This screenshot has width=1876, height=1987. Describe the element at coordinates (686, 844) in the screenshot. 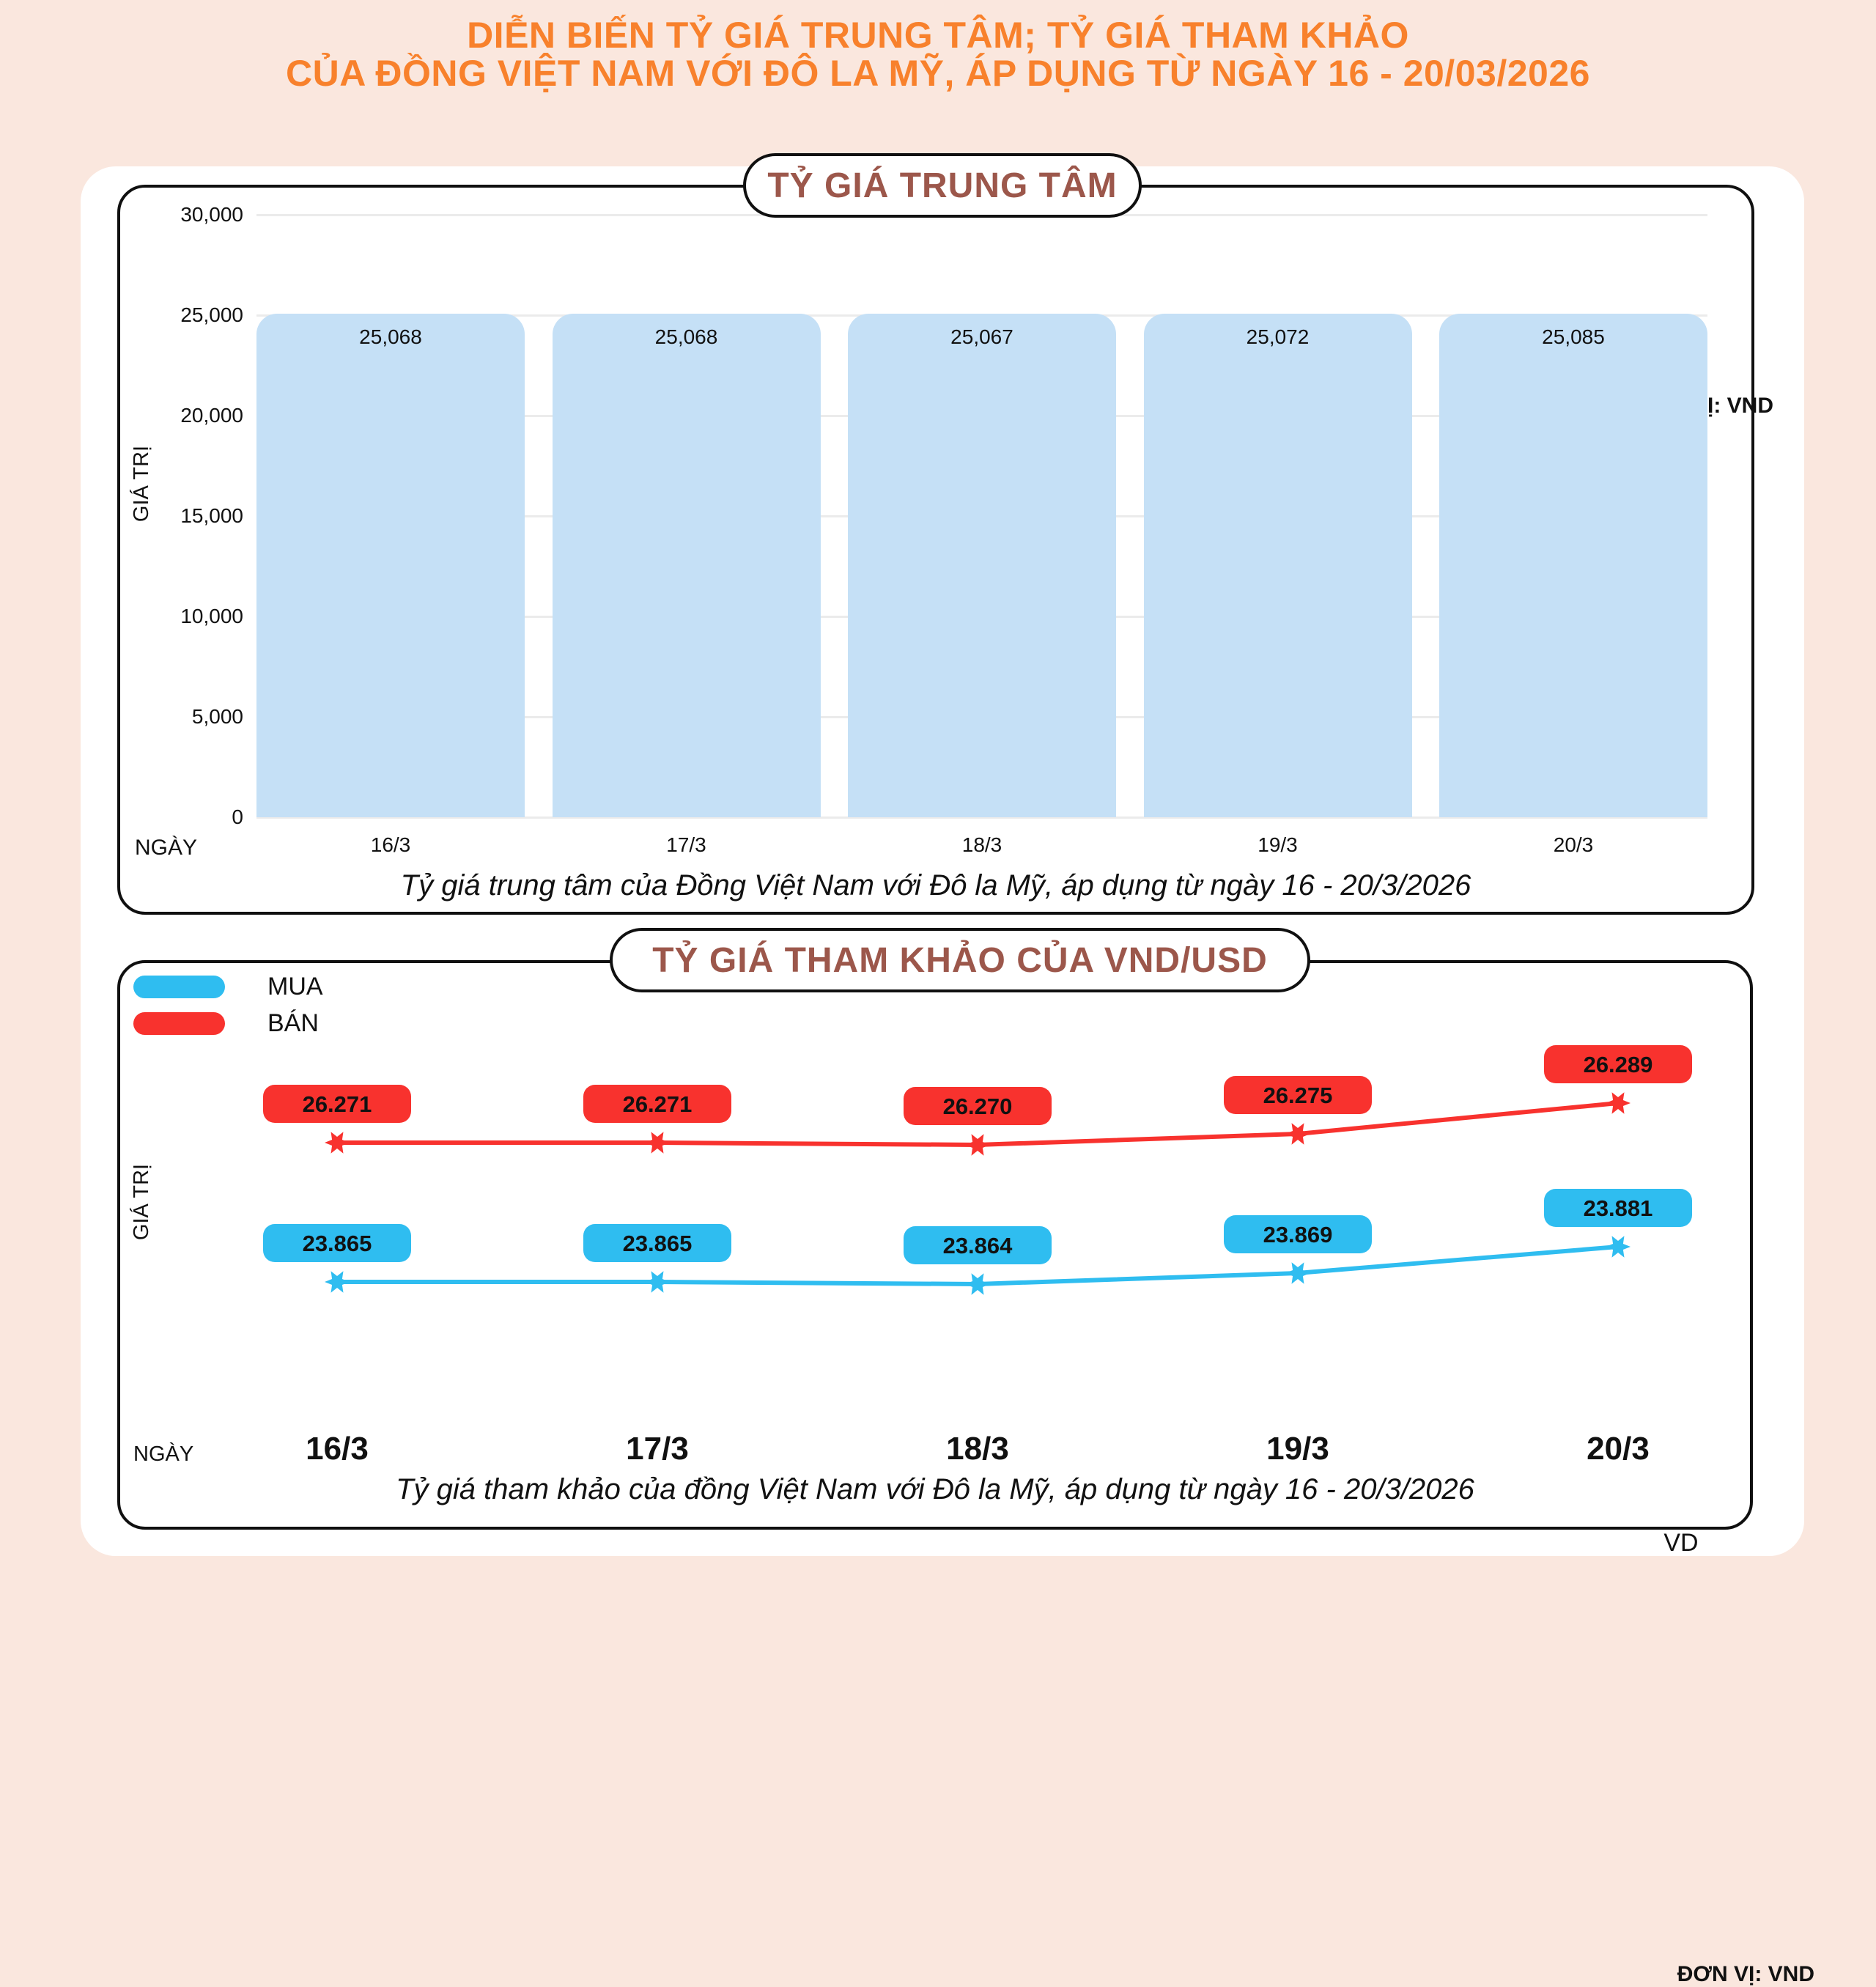

I see `x-tick-label: 17/3` at that location.